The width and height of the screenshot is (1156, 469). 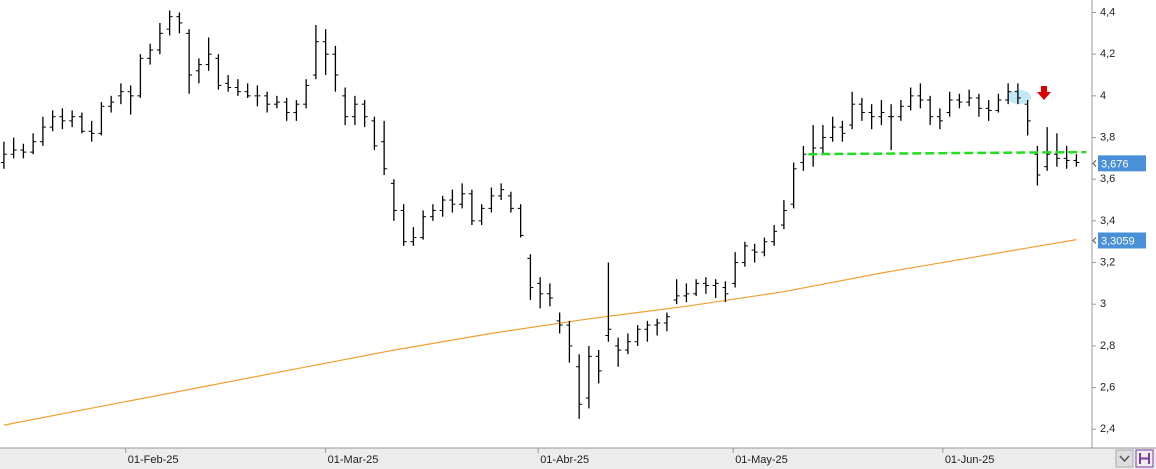 What do you see at coordinates (1118, 241) in the screenshot?
I see `price-label: 3,3059` at bounding box center [1118, 241].